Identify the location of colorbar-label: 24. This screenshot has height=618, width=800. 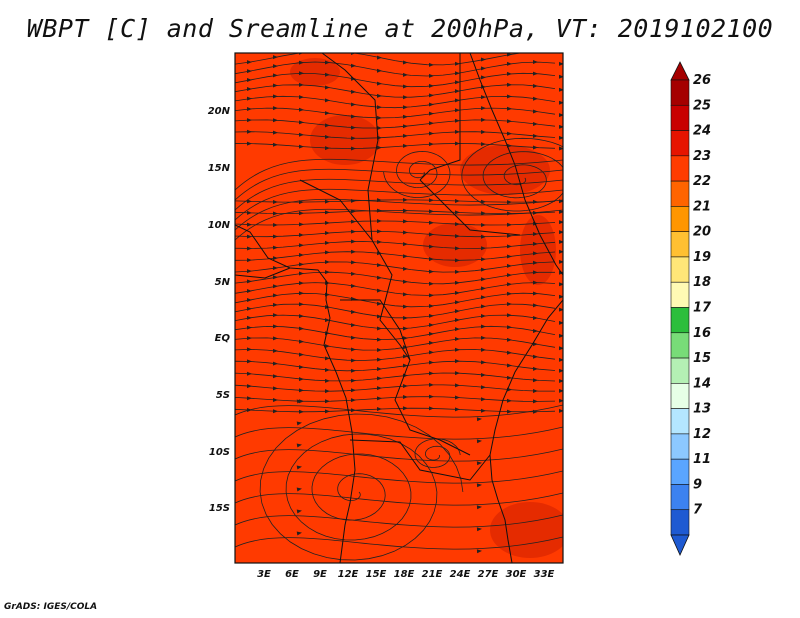
(702, 131).